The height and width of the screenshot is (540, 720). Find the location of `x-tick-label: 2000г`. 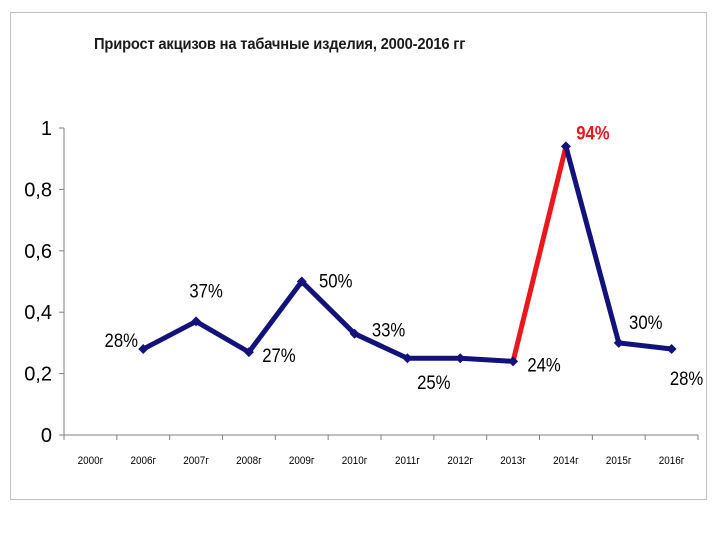

x-tick-label: 2000г is located at coordinates (91, 462).